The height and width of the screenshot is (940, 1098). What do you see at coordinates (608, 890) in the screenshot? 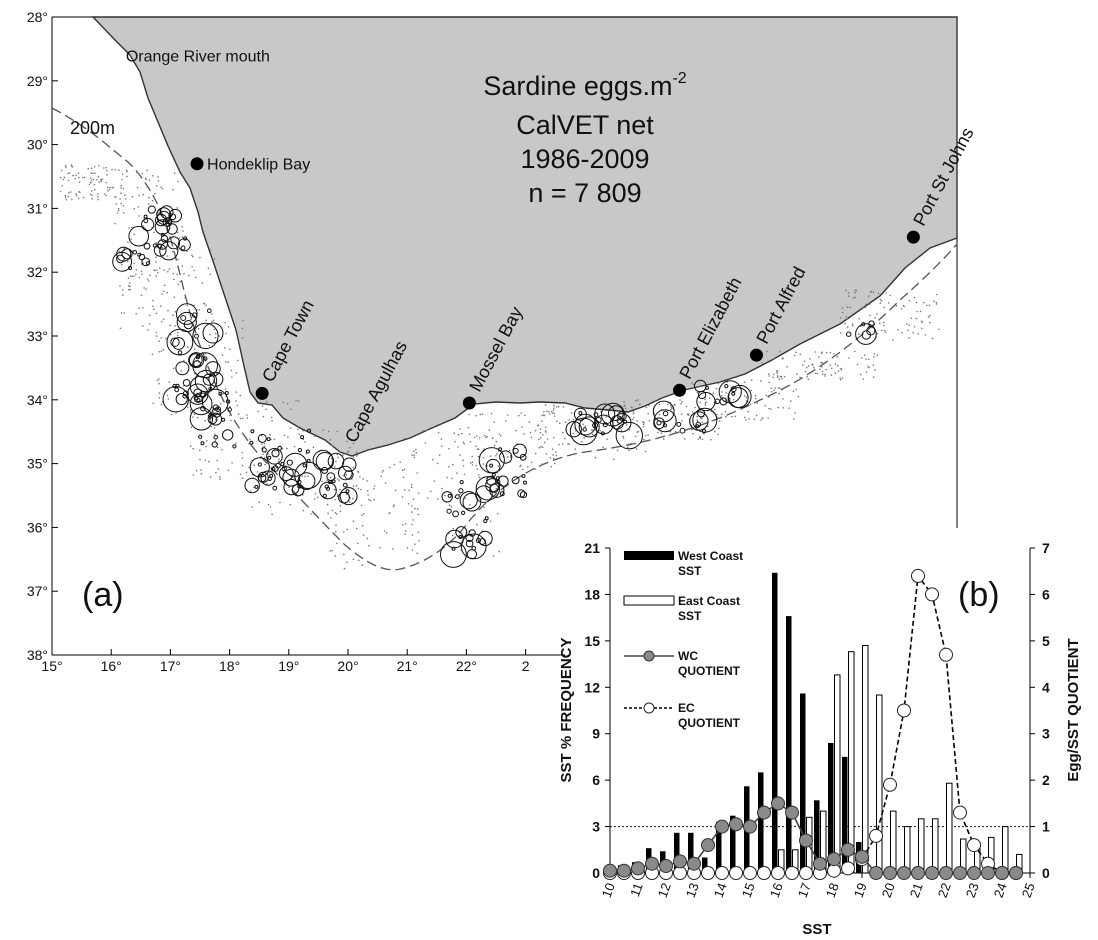
I see `x-tick-label: 10` at bounding box center [608, 890].